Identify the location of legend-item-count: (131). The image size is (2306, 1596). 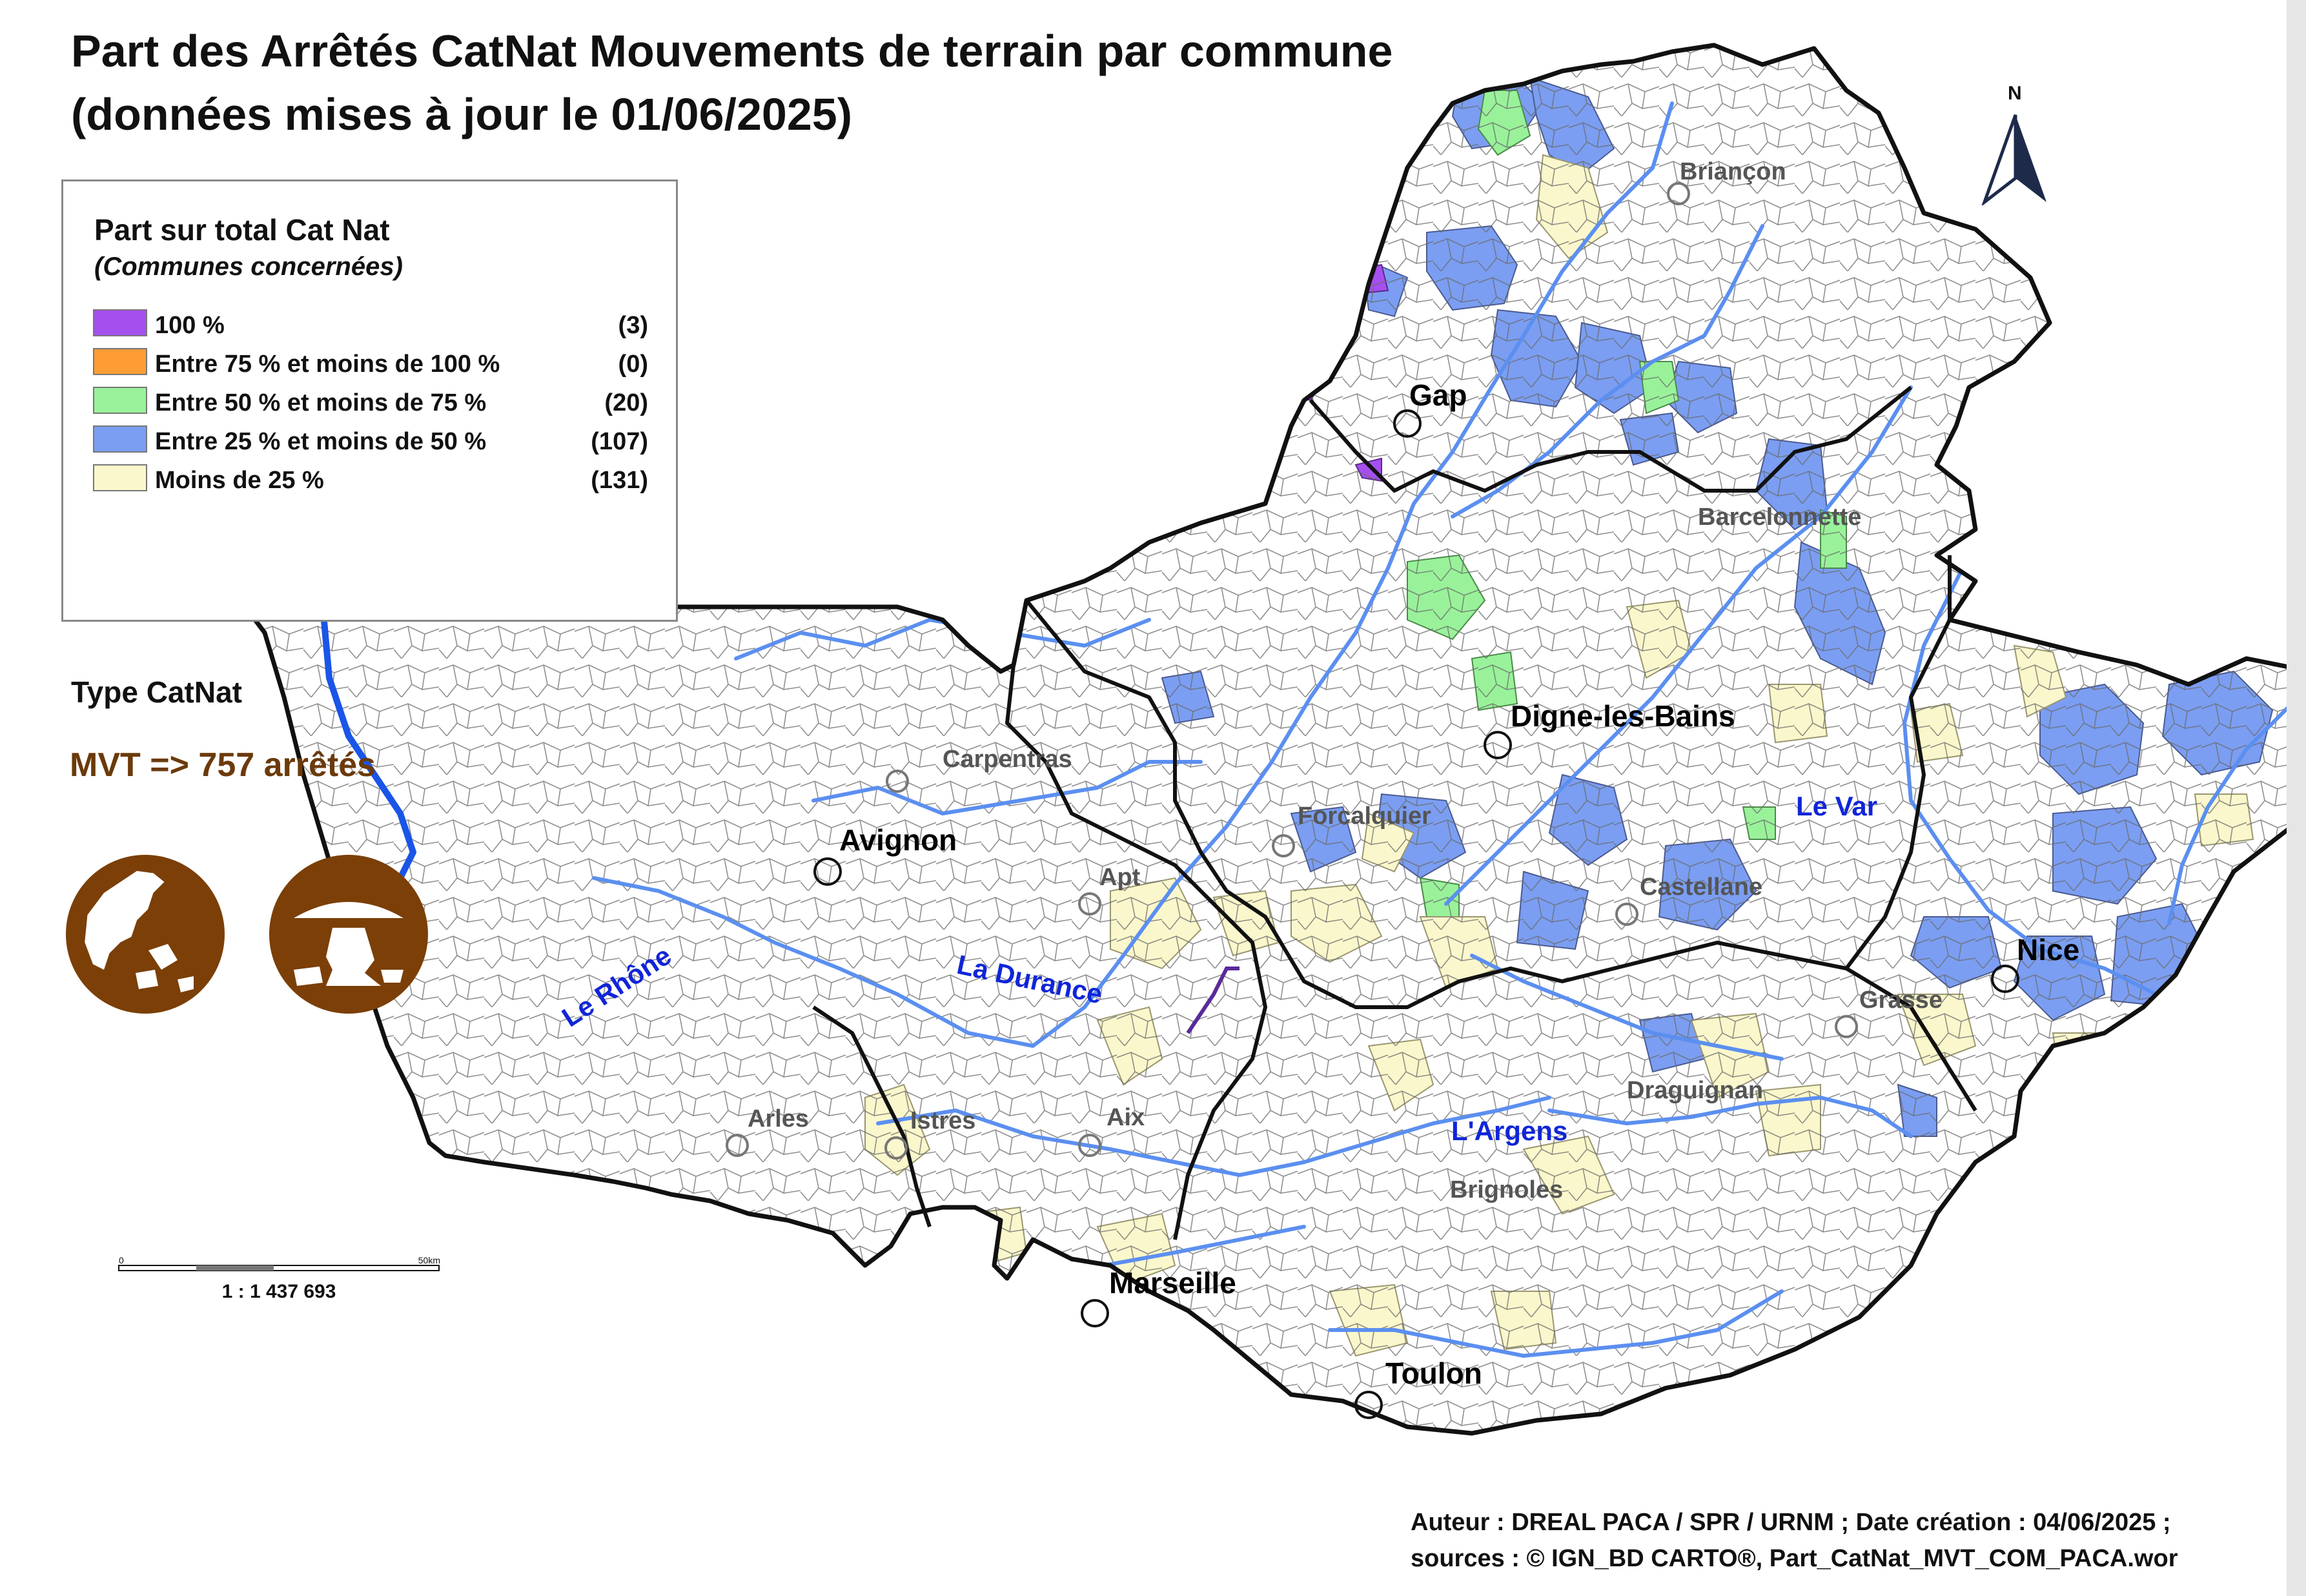
(619, 481).